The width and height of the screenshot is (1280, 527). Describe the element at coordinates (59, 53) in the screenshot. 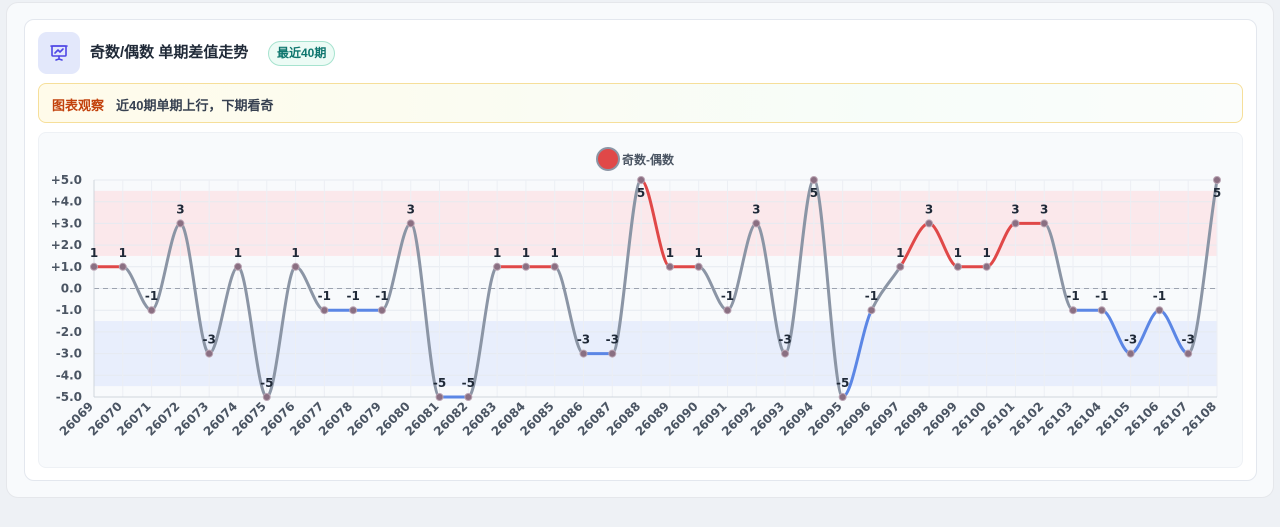

I see `presentation-chart-icon` at that location.